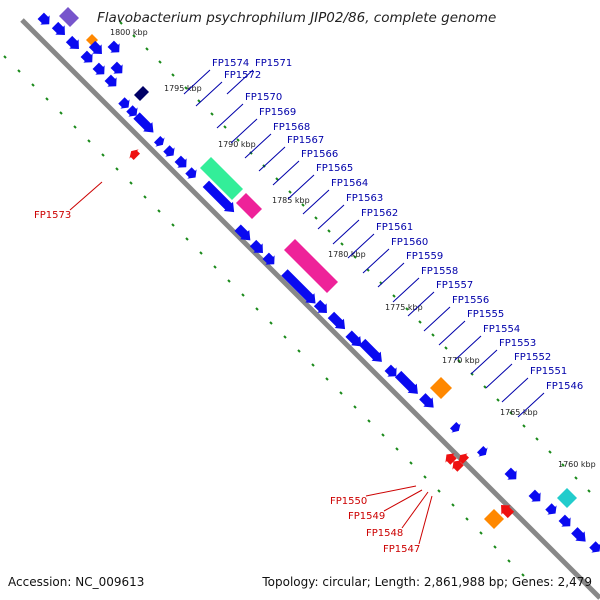 Image resolution: width=600 pixels, height=600 pixels. Describe the element at coordinates (532, 357) in the screenshot. I see `forward-gene-label: FP1552` at that location.